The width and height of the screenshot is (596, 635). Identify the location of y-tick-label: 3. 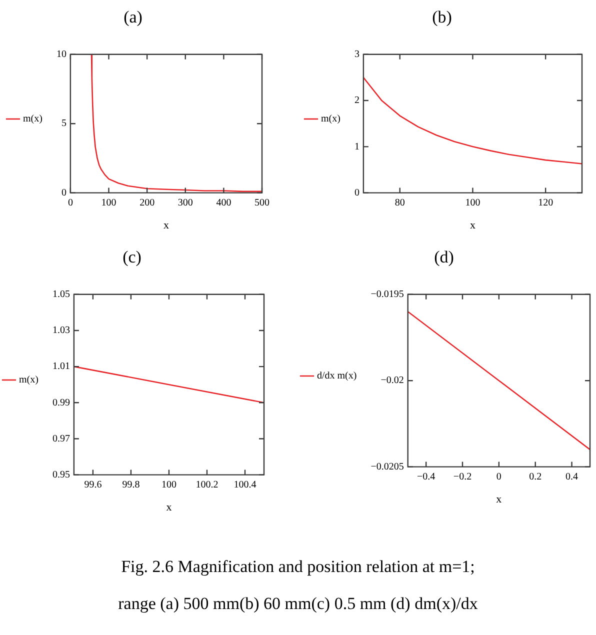
(357, 54).